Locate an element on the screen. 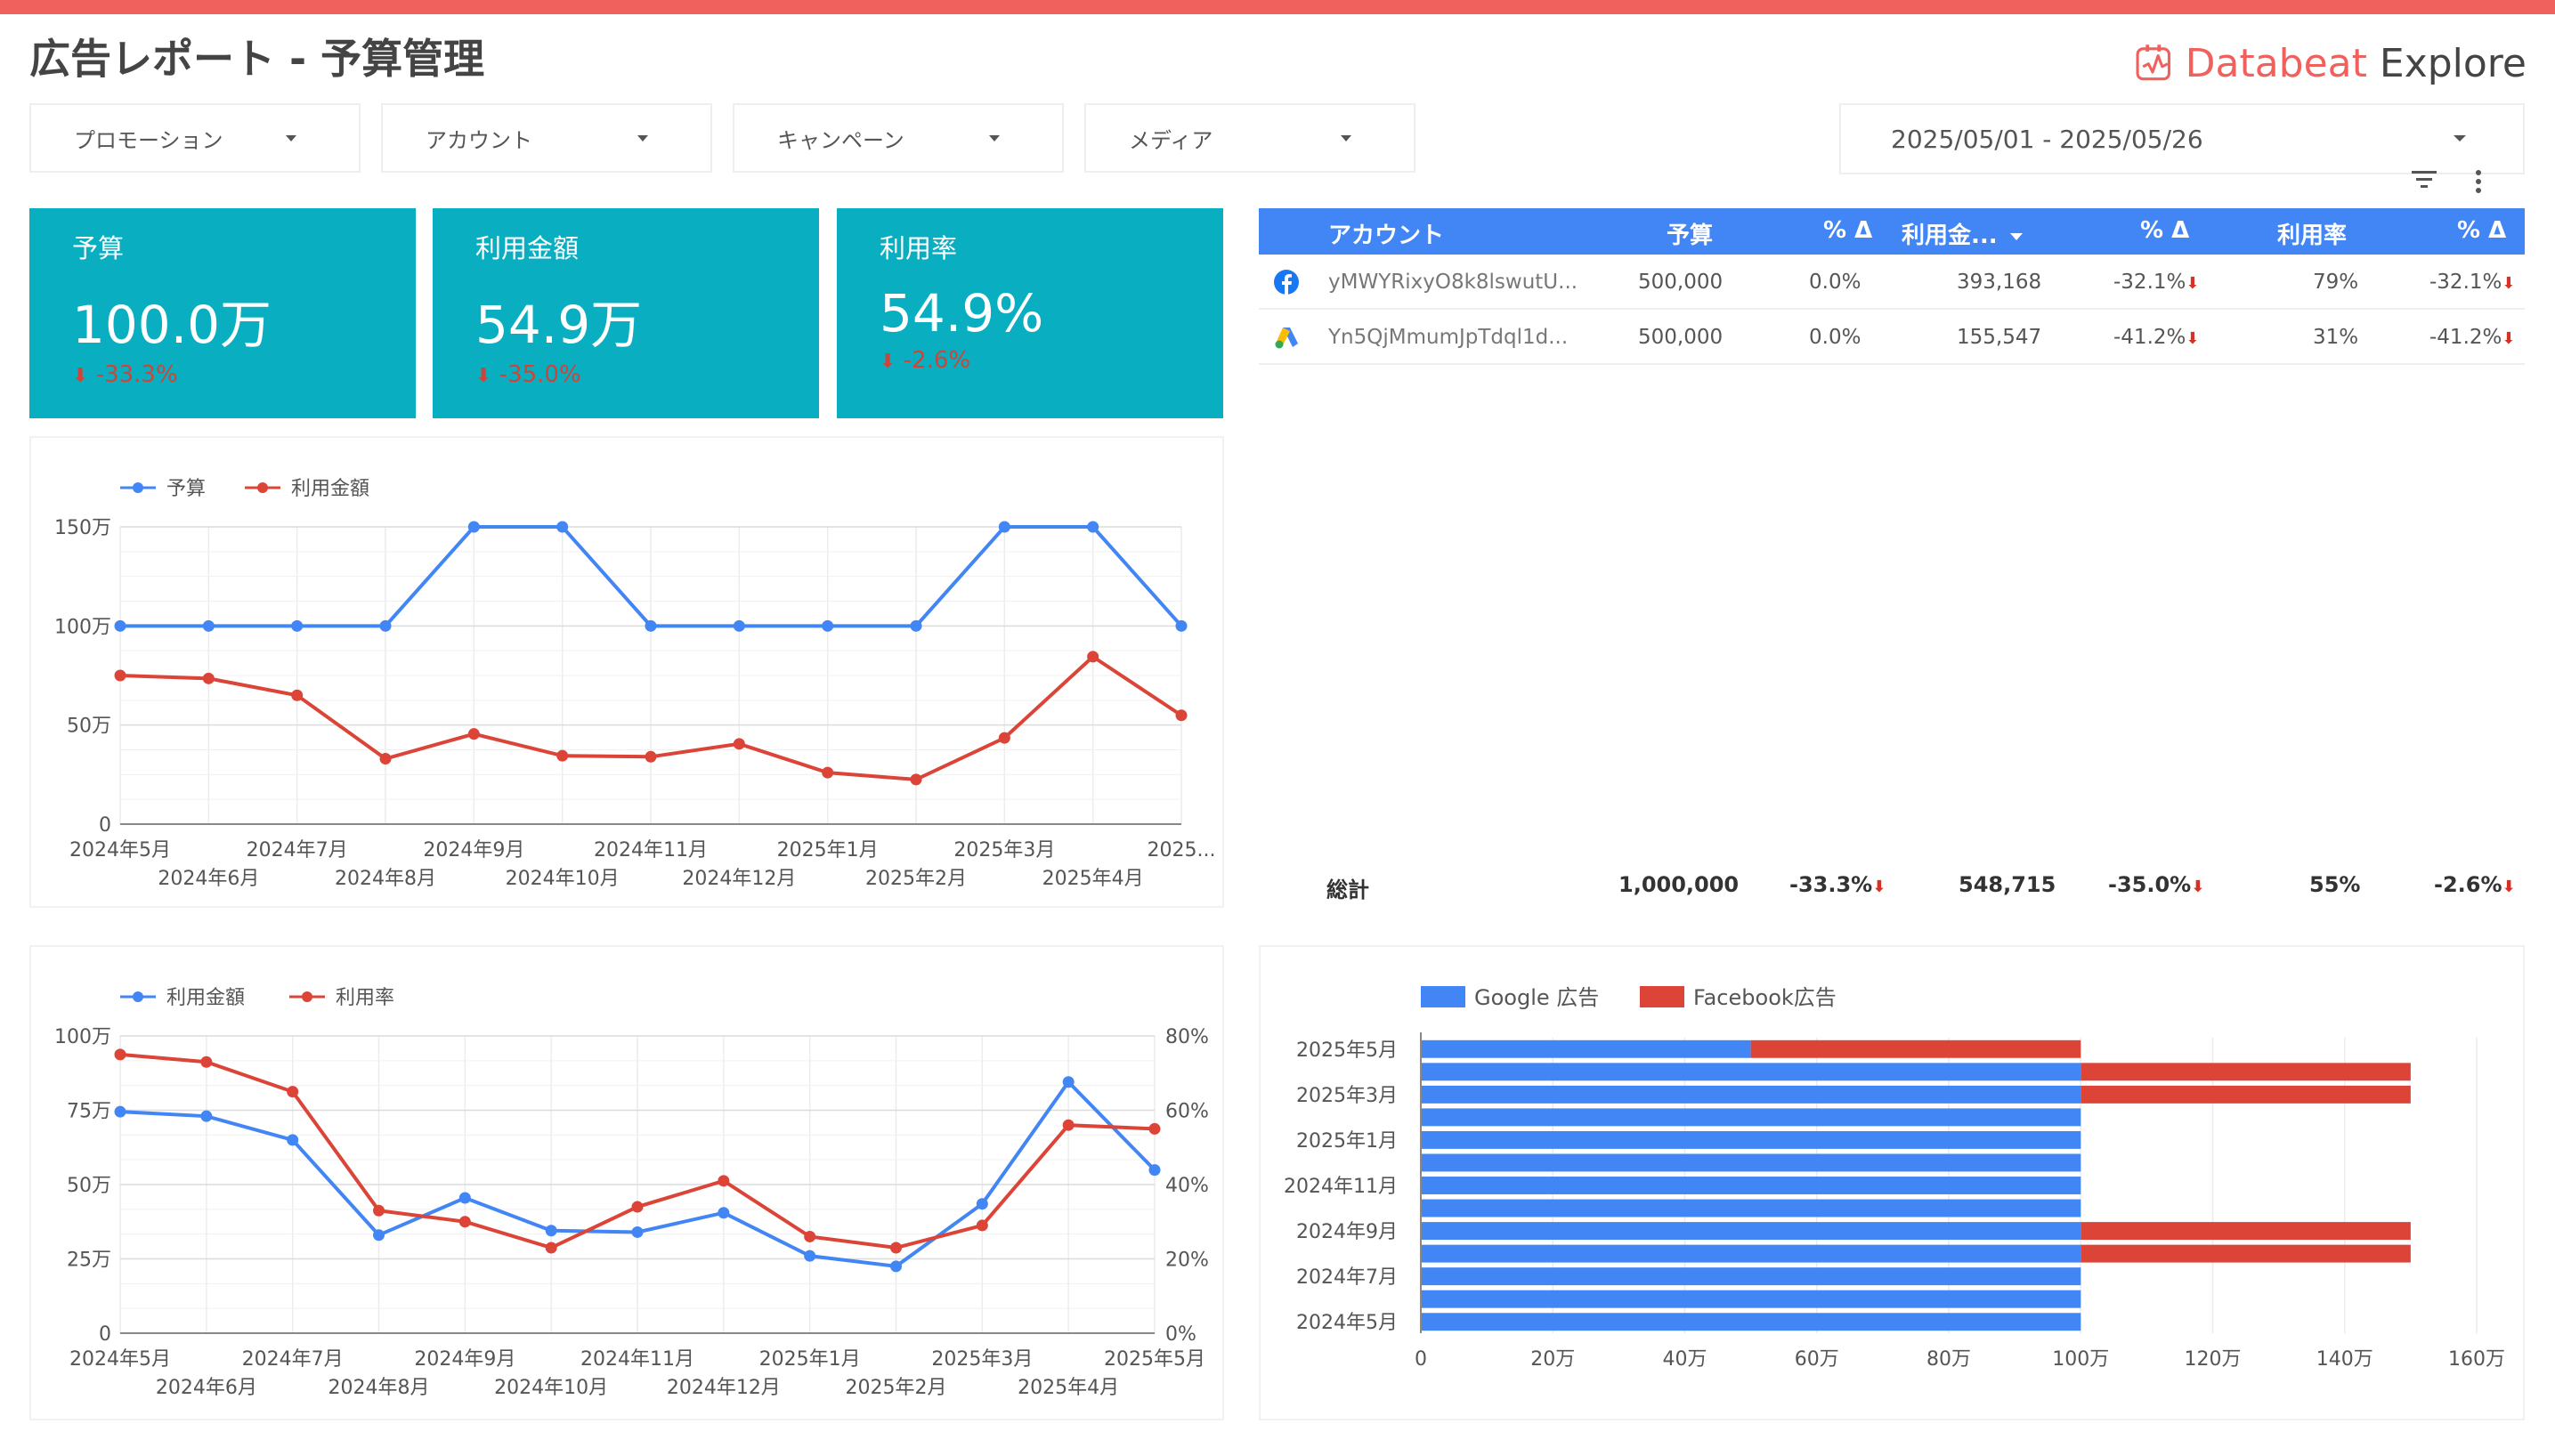 This screenshot has width=2555, height=1456. filter-campaign: キャンペーン is located at coordinates (898, 138).